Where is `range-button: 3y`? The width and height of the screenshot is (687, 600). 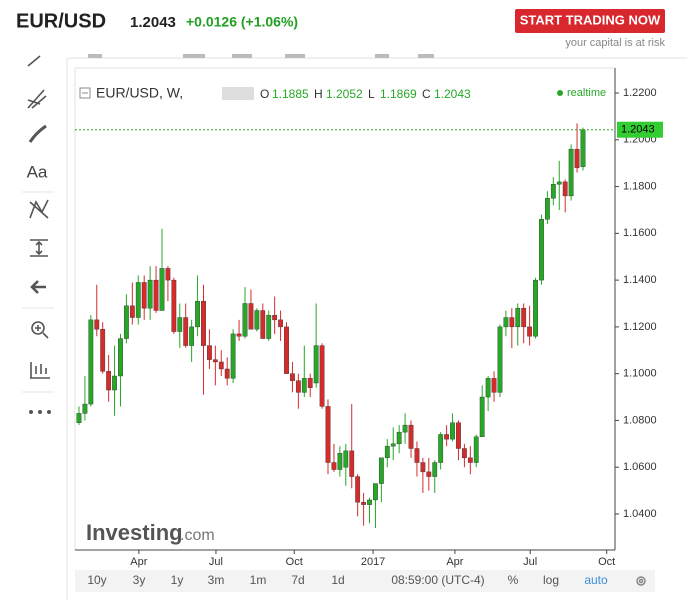 range-button: 3y is located at coordinates (139, 580).